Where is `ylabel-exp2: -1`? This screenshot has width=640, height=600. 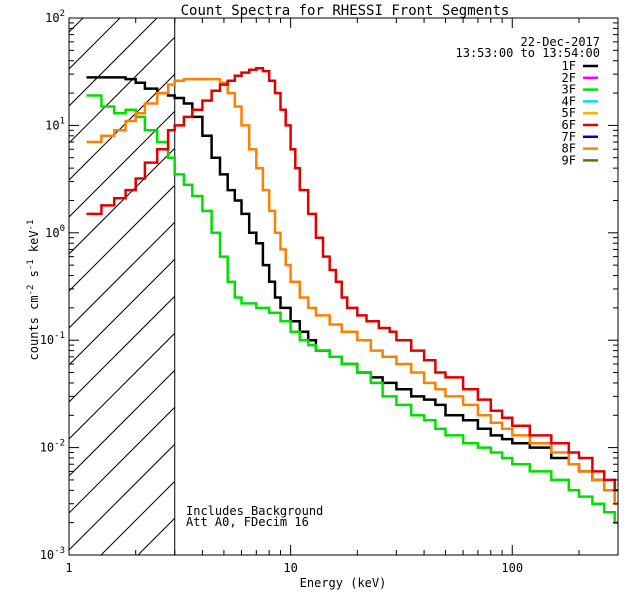
ylabel-exp2: -1 is located at coordinates (31, 264).